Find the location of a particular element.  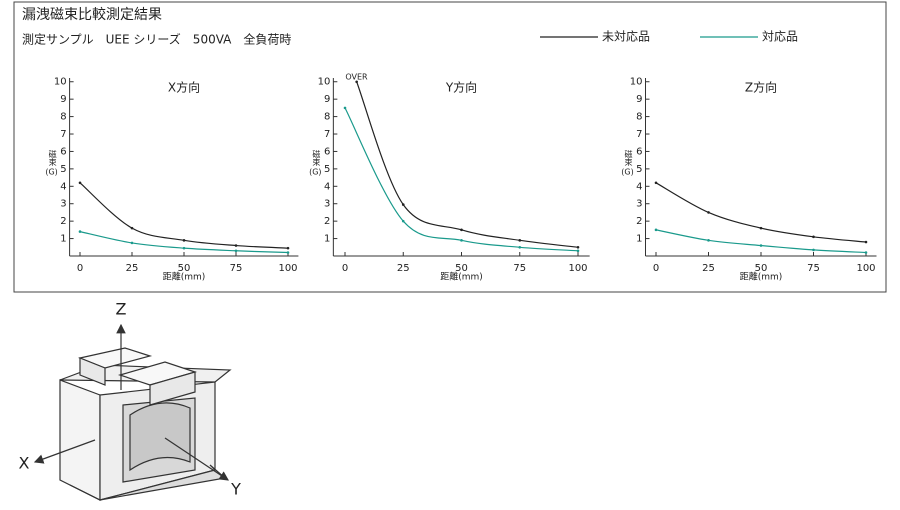

terminal-left-side is located at coordinates (92, 371).